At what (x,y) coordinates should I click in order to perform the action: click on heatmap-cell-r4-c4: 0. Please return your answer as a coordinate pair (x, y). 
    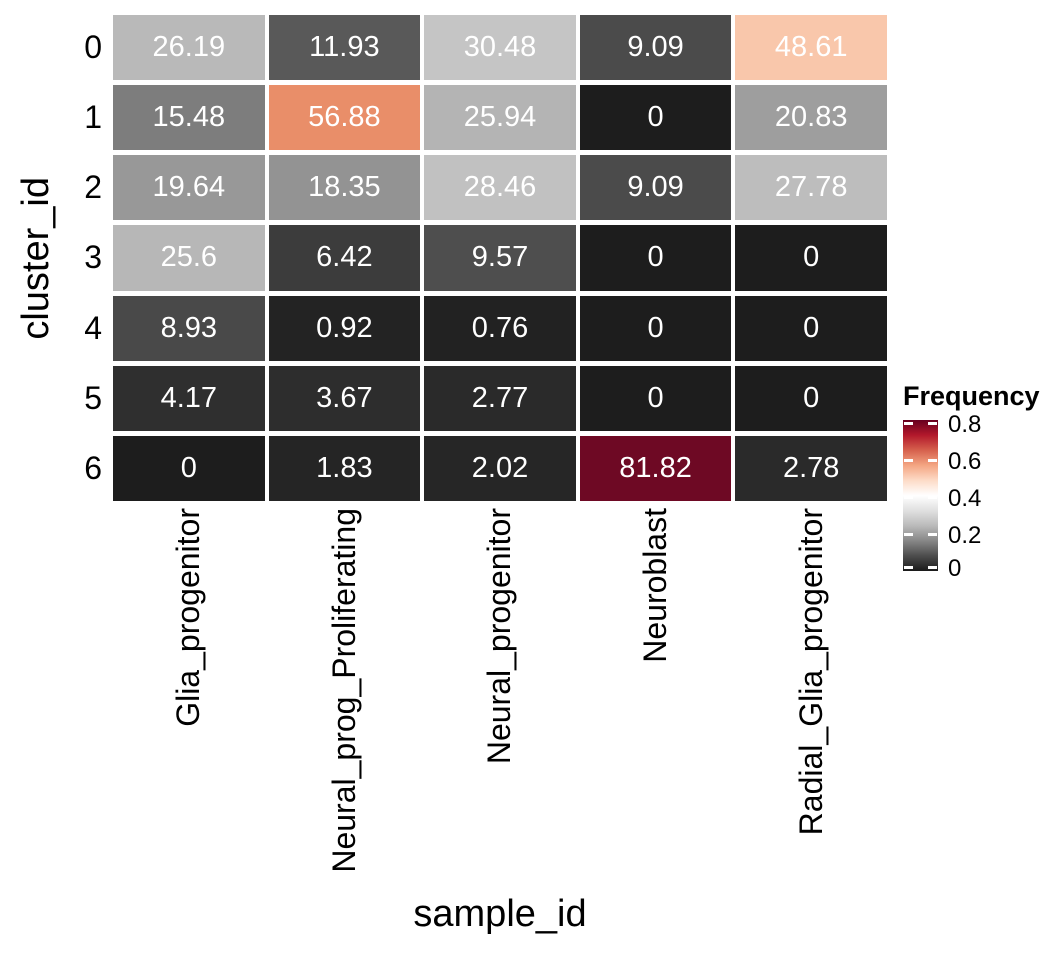
    Looking at the image, I should click on (811, 328).